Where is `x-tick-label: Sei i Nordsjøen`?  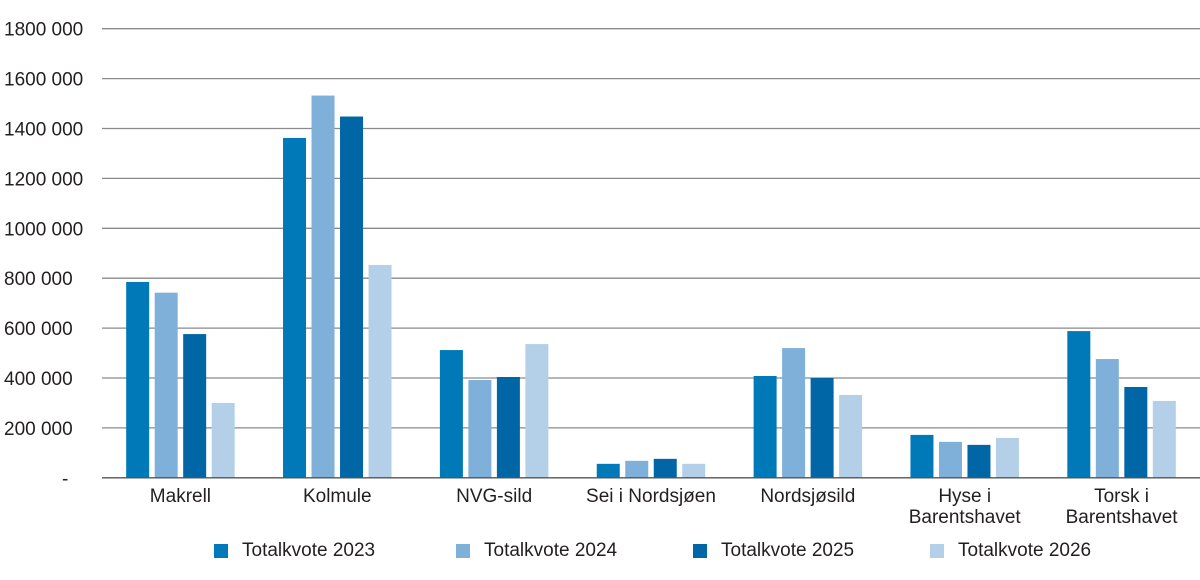 x-tick-label: Sei i Nordsjøen is located at coordinates (651, 496).